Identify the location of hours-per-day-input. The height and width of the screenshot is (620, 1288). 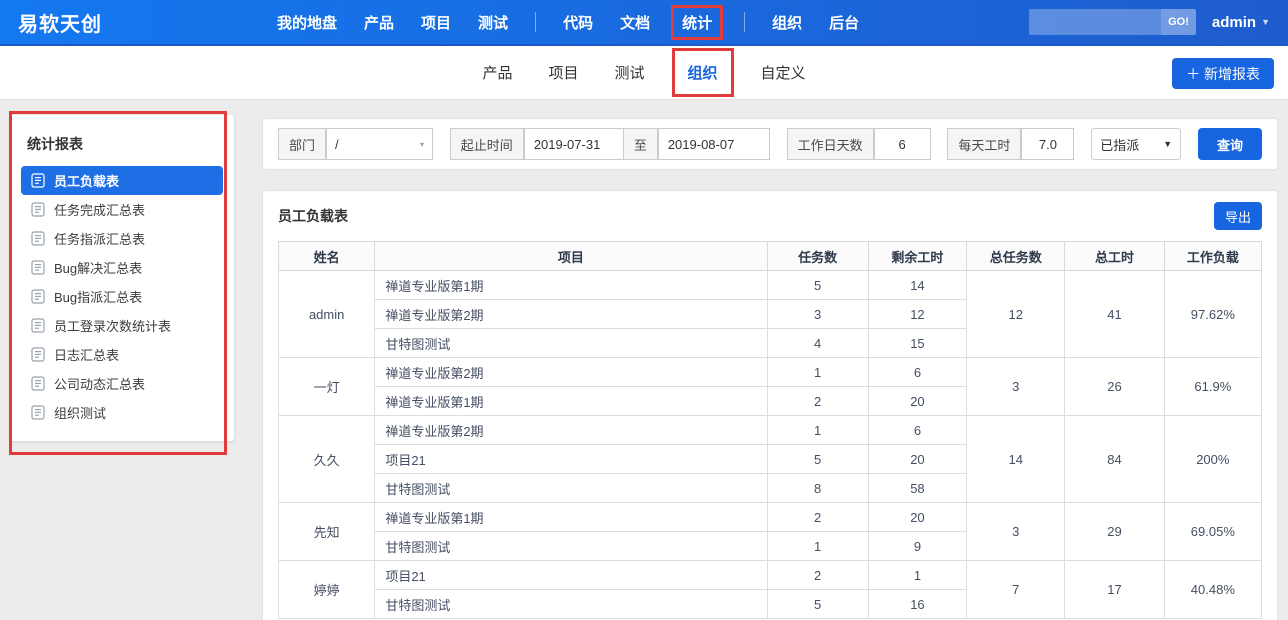
(1048, 144).